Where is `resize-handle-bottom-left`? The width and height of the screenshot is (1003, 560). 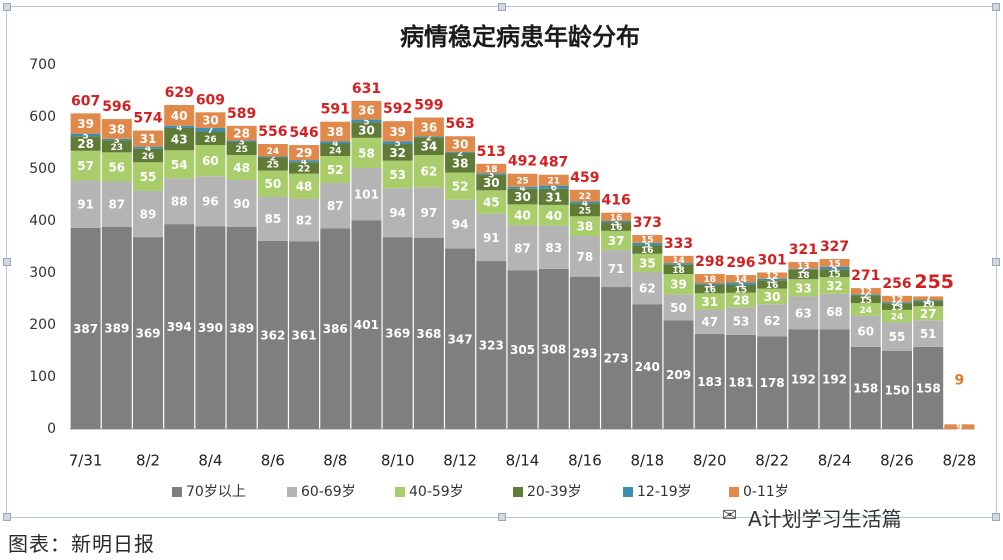 resize-handle-bottom-left is located at coordinates (7, 517).